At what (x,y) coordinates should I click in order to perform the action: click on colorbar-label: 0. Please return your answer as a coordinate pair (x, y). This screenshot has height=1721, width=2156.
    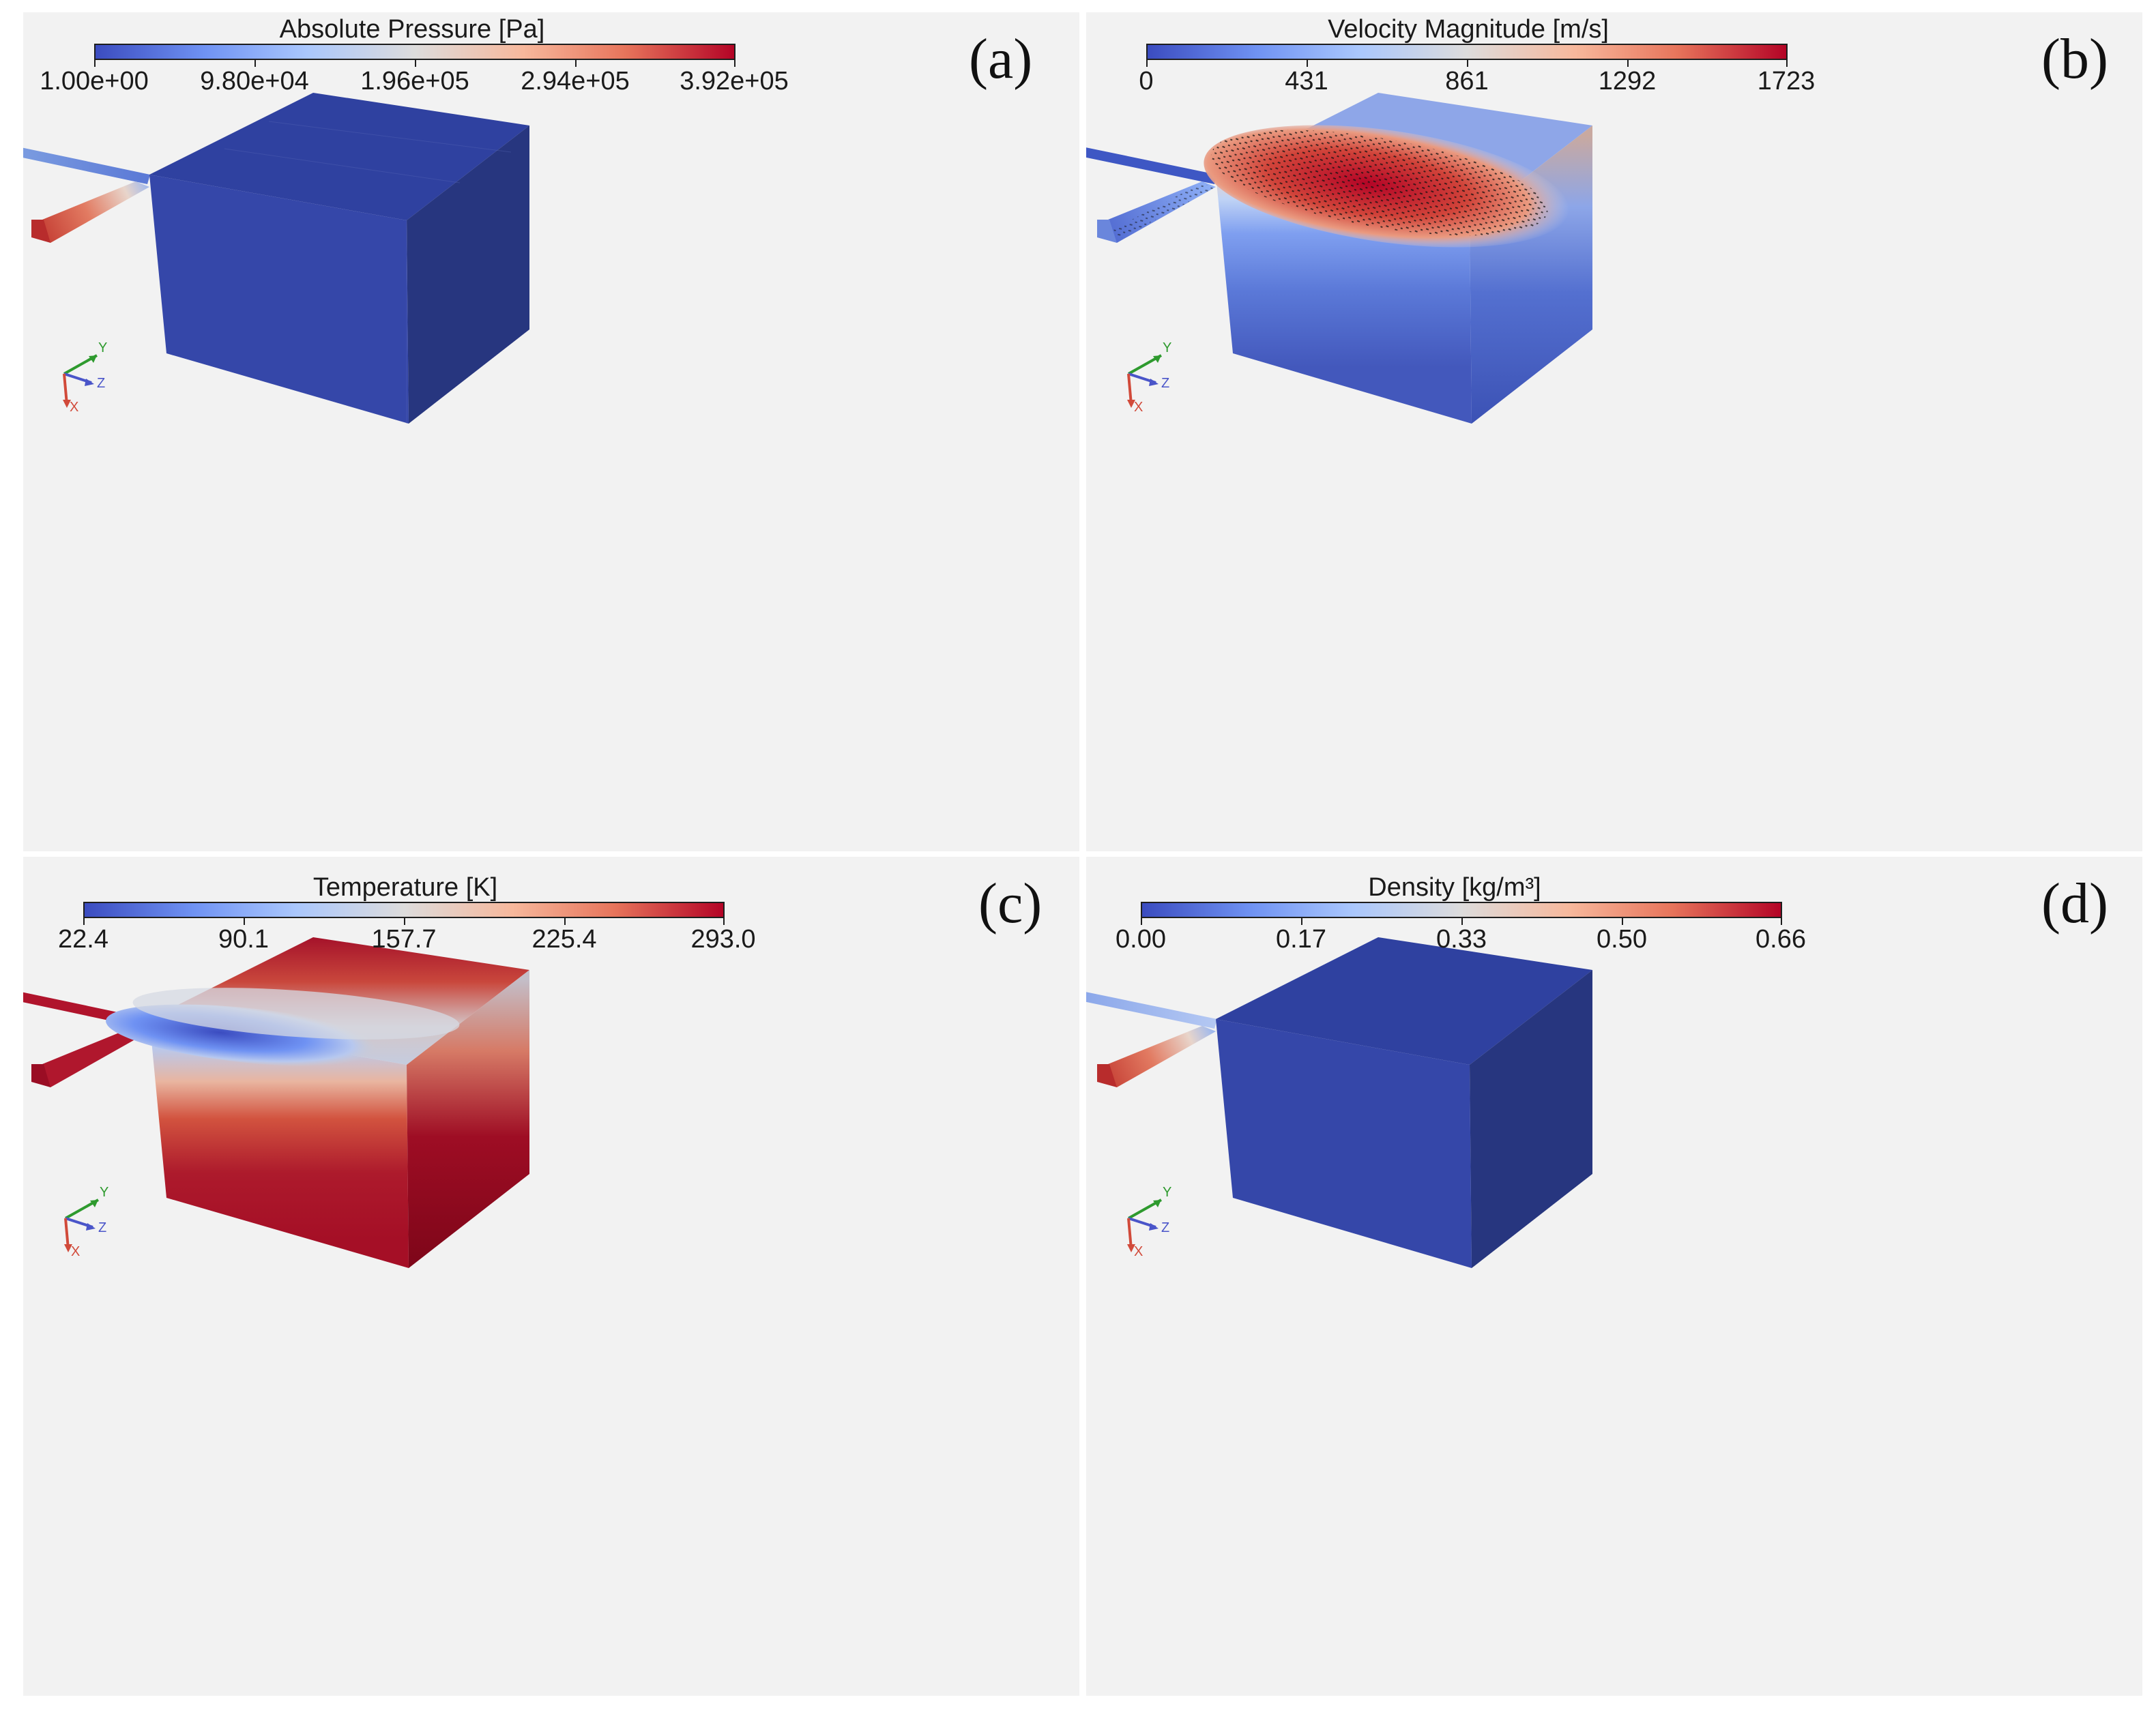
    Looking at the image, I should click on (1146, 81).